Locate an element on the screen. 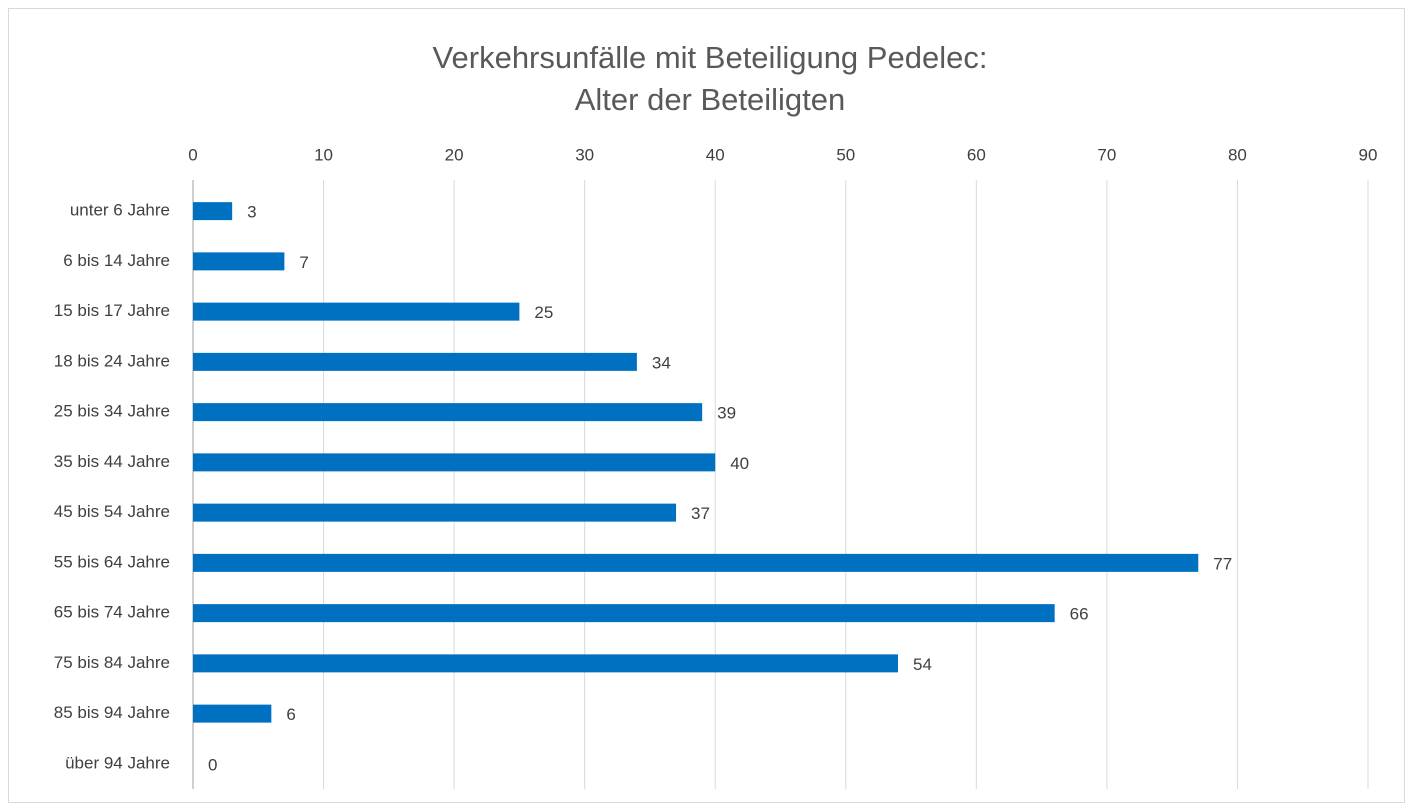  x-tick-label: 20 is located at coordinates (454, 154).